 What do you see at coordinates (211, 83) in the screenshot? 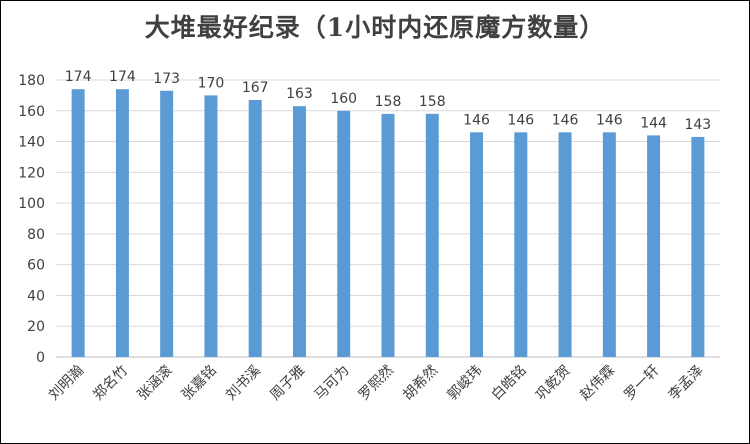
I see `data-label: 170` at bounding box center [211, 83].